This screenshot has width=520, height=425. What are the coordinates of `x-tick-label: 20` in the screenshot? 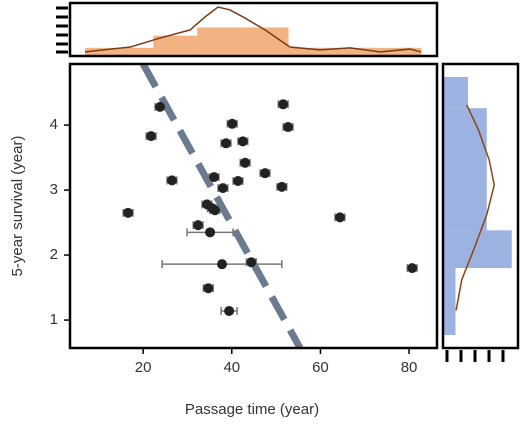 It's located at (143, 367).